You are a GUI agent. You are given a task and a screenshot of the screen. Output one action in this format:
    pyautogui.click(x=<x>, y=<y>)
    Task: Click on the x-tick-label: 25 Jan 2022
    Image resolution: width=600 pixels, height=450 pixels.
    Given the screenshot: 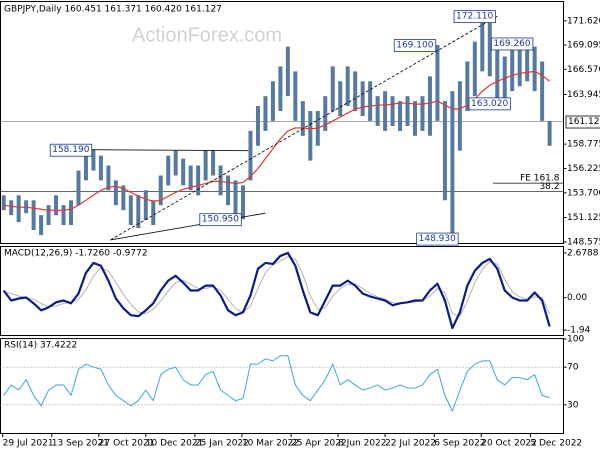 What is the action you would take?
    pyautogui.click(x=222, y=444)
    